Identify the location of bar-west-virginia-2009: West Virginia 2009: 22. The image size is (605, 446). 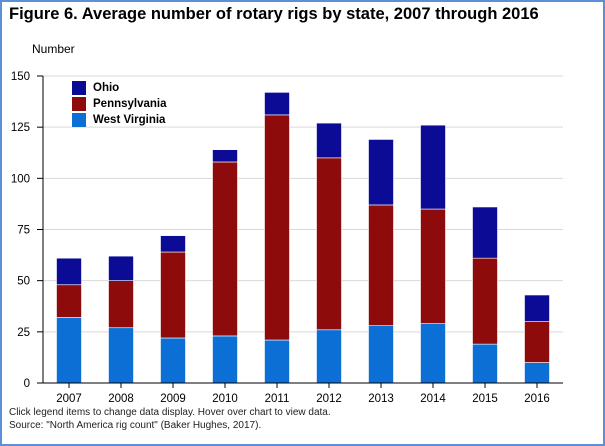
(173, 360).